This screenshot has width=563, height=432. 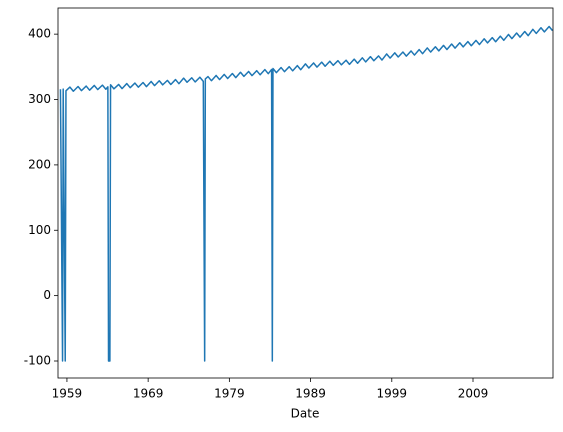 I want to click on x-tick-label: 1979, so click(x=229, y=394).